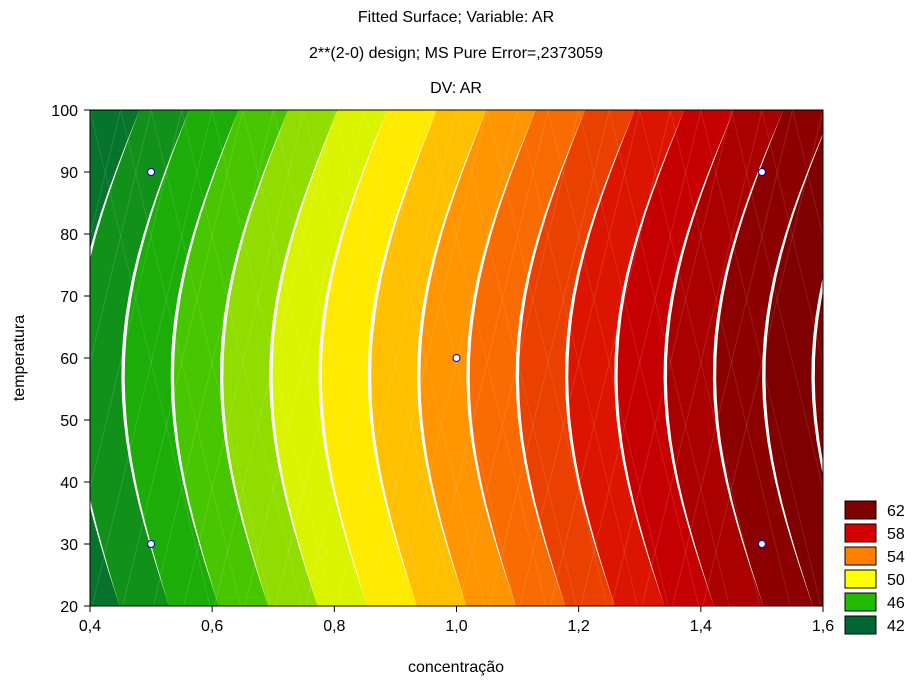 Image resolution: width=917 pixels, height=681 pixels. I want to click on x-tick-label: 0,6, so click(212, 626).